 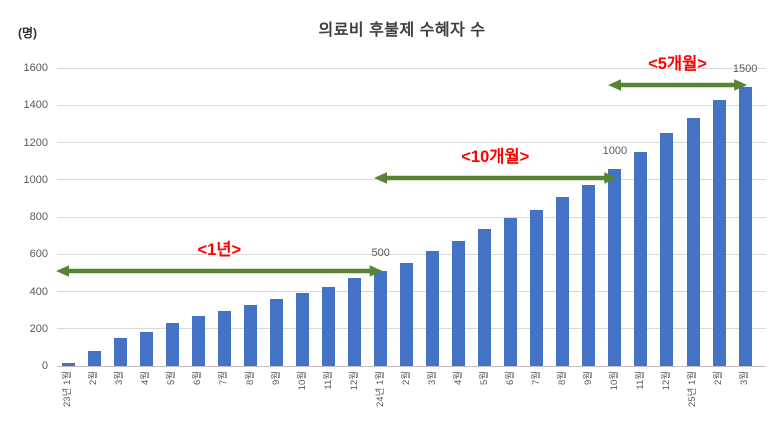 What do you see at coordinates (35, 142) in the screenshot?
I see `y-axis-tick-label: 1200` at bounding box center [35, 142].